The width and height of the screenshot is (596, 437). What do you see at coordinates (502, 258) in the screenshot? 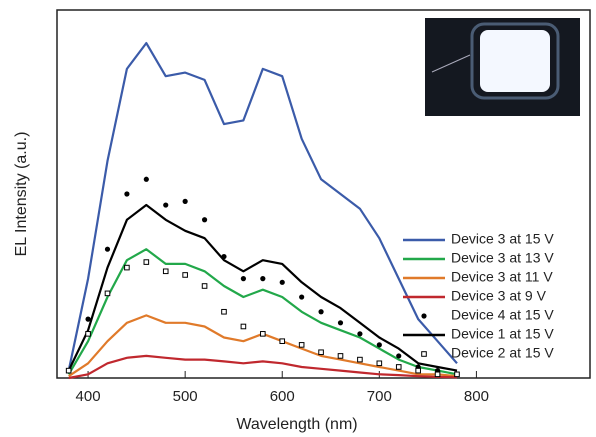
I see `legend-label: Device 3 at 13 V` at bounding box center [502, 258].